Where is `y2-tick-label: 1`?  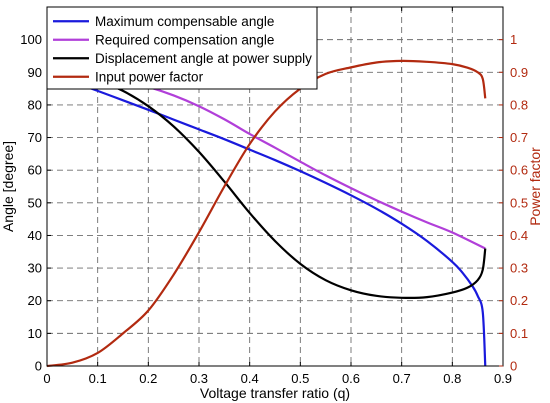 y2-tick-label: 1 is located at coordinates (513, 39).